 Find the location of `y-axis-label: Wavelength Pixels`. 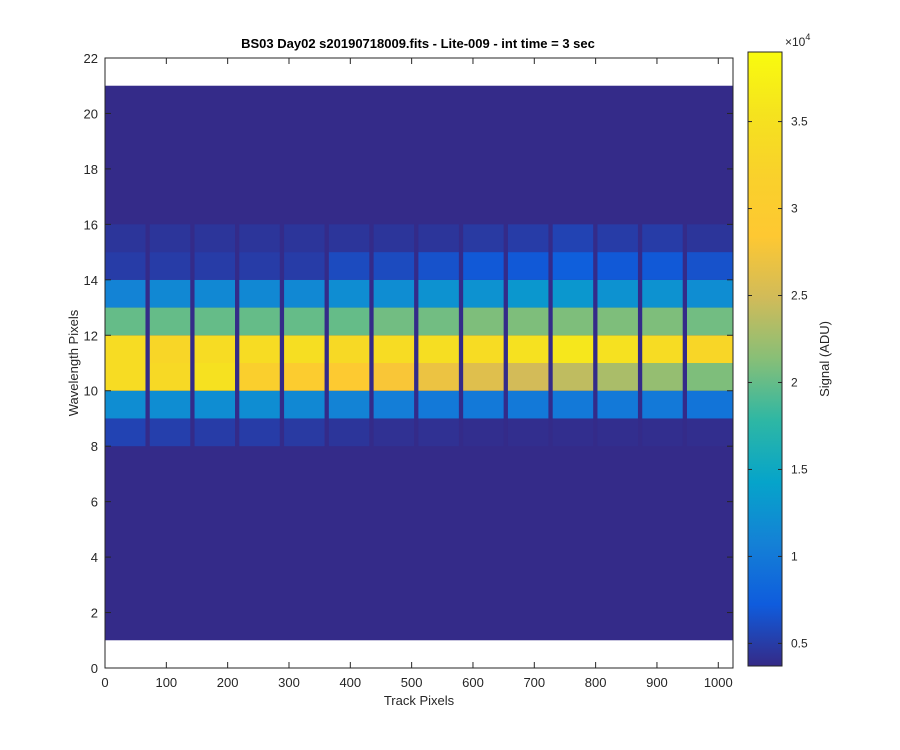

y-axis-label: Wavelength Pixels is located at coordinates (73, 362).